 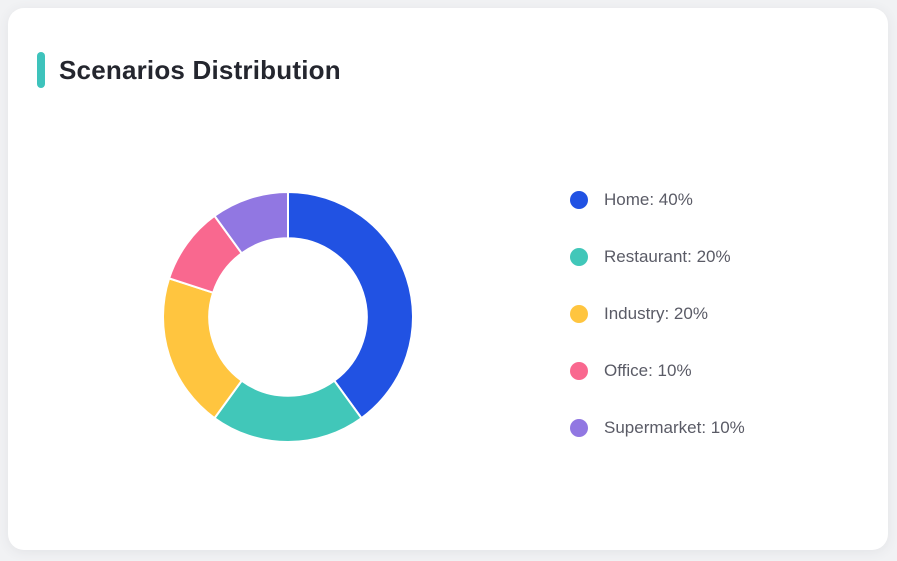 What do you see at coordinates (579, 428) in the screenshot?
I see `legend-dot-supermarket` at bounding box center [579, 428].